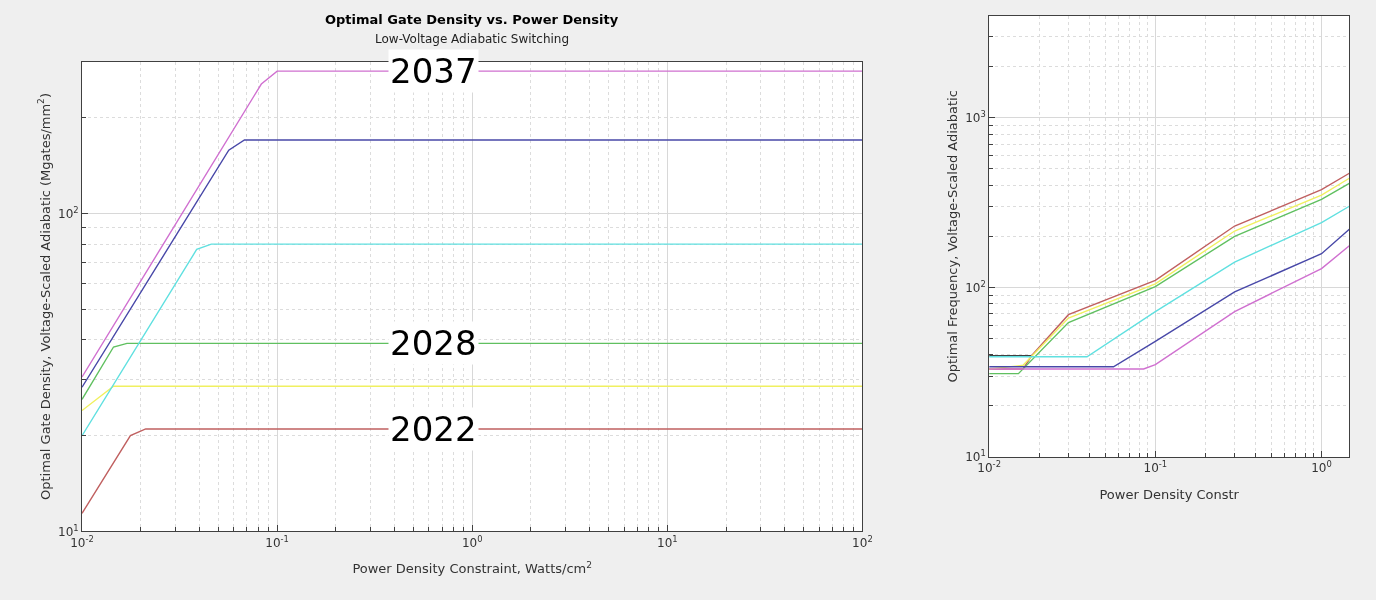  I want to click on series-label: 2022, so click(433, 429).